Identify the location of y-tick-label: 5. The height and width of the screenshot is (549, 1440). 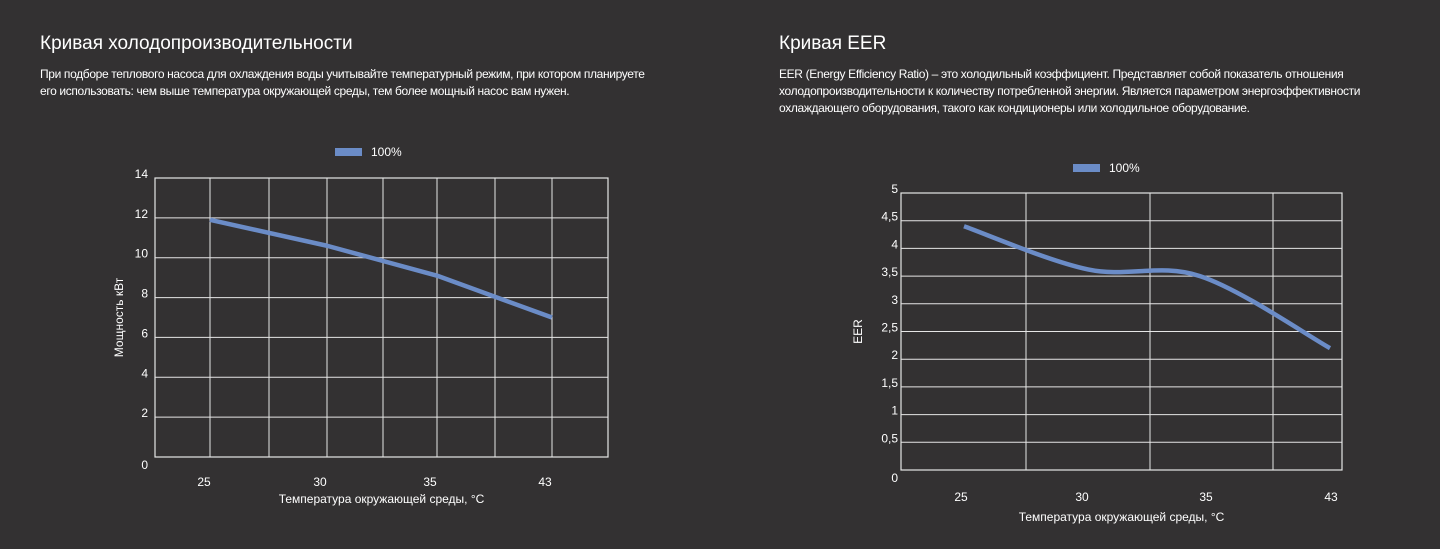
(894, 189).